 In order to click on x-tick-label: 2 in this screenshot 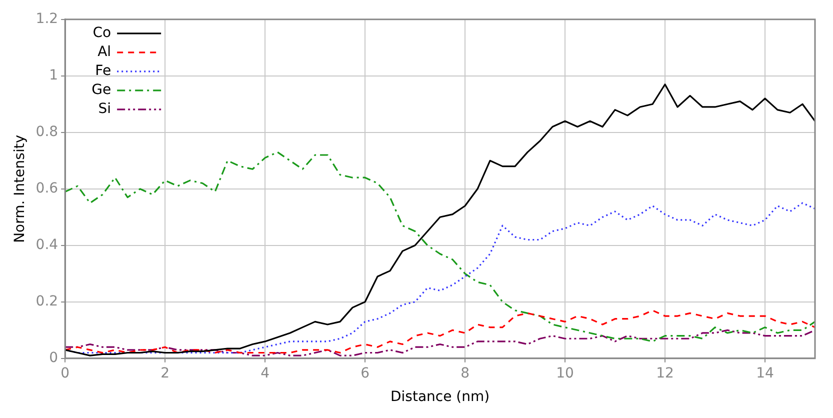, I will do `click(165, 373)`.